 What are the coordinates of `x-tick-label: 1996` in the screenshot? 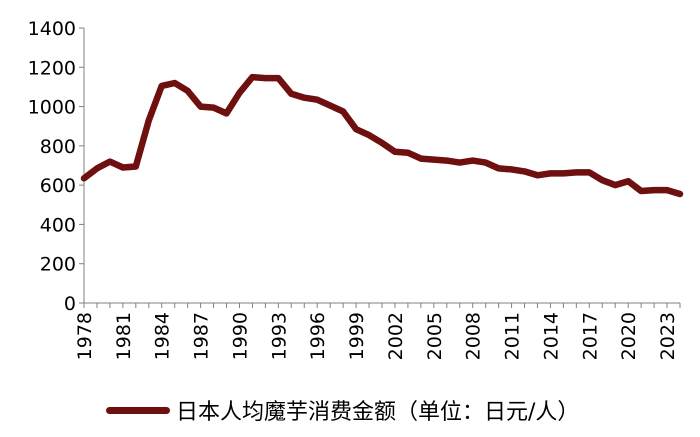 It's located at (318, 336).